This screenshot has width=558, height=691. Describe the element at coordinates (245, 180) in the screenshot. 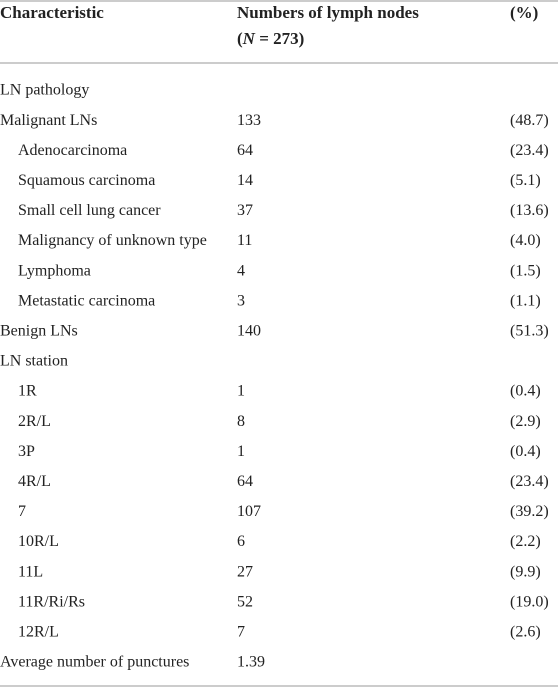

I see `cell: 14` at that location.